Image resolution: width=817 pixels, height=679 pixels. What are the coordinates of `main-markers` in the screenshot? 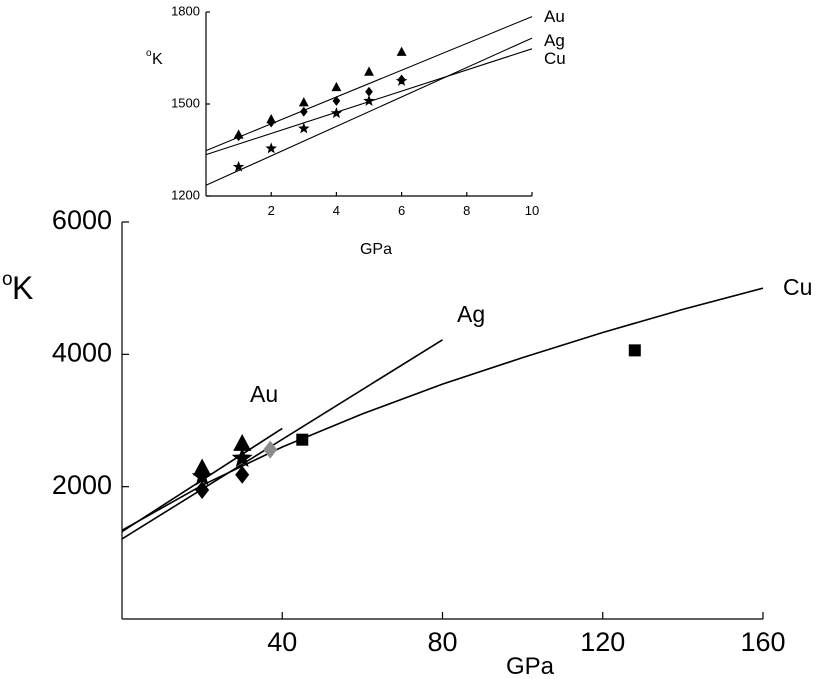 It's located at (416, 421).